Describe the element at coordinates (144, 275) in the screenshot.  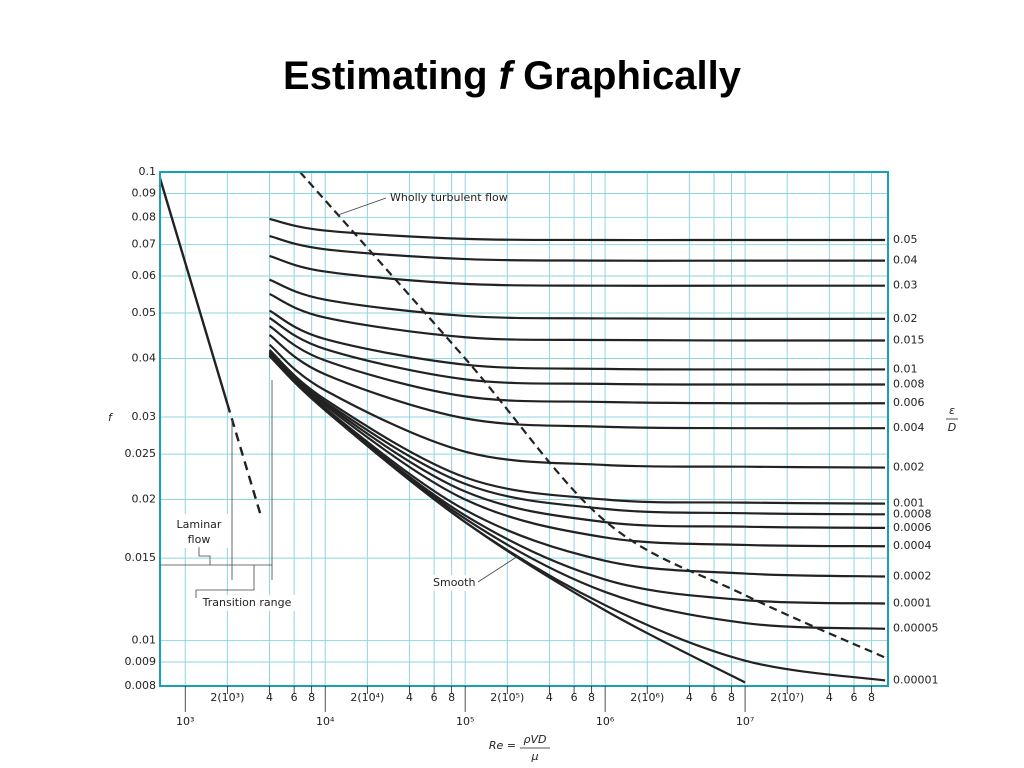
I see `y-tick-label: 0.06` at that location.